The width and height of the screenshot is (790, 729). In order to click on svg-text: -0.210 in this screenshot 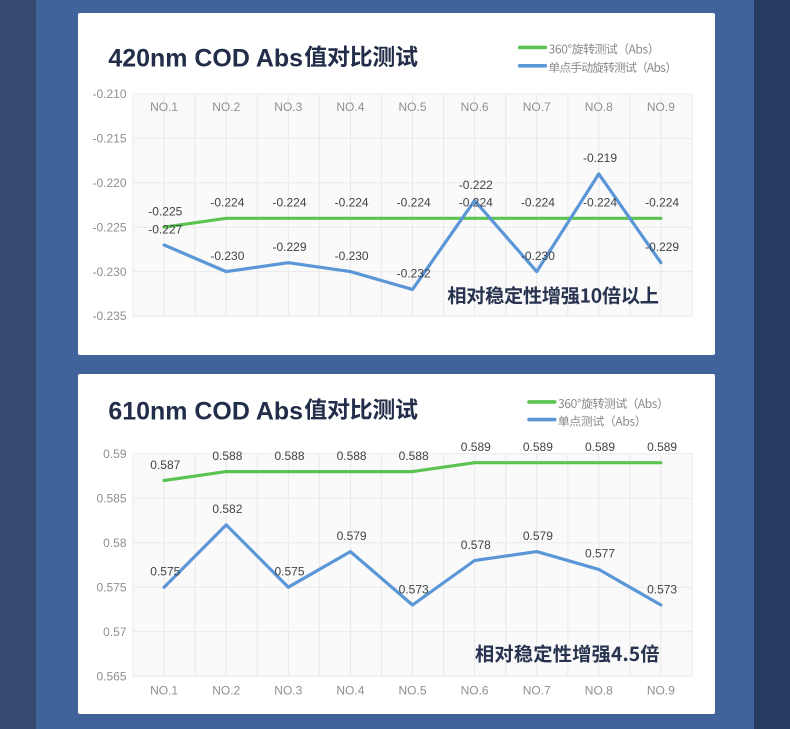, I will do `click(109, 94)`.